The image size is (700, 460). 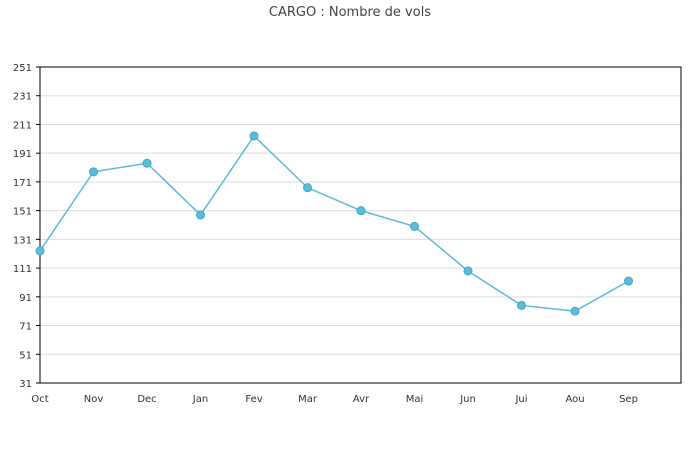 What do you see at coordinates (22, 269) in the screenshot?
I see `y-tick-label: 111` at bounding box center [22, 269].